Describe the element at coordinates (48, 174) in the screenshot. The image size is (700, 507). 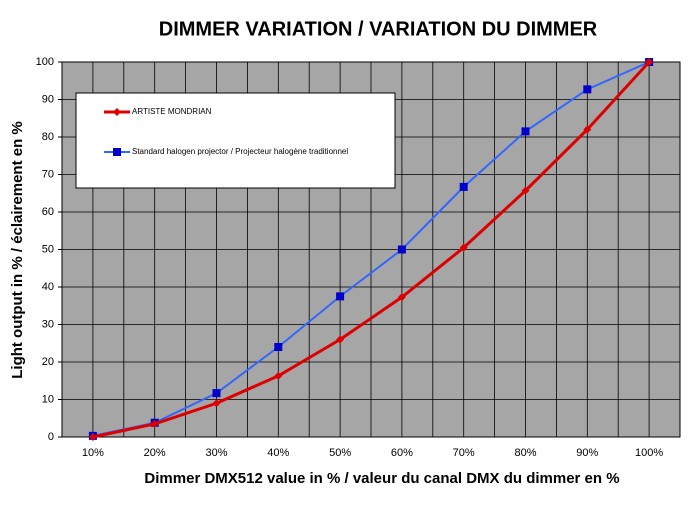
I see `y-tick-label: 70` at that location.